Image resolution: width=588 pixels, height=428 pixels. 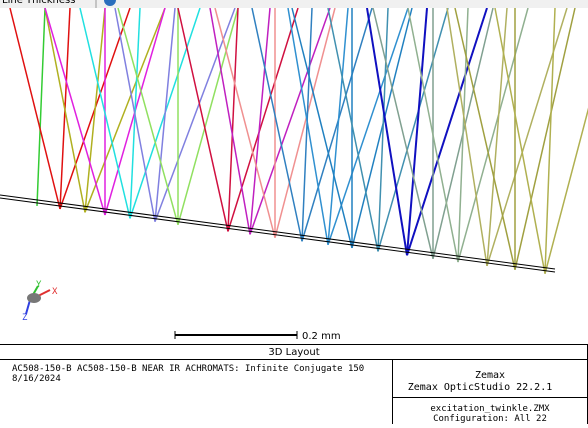 I want to click on axis-triad: X Y Z, so click(x=40, y=301).